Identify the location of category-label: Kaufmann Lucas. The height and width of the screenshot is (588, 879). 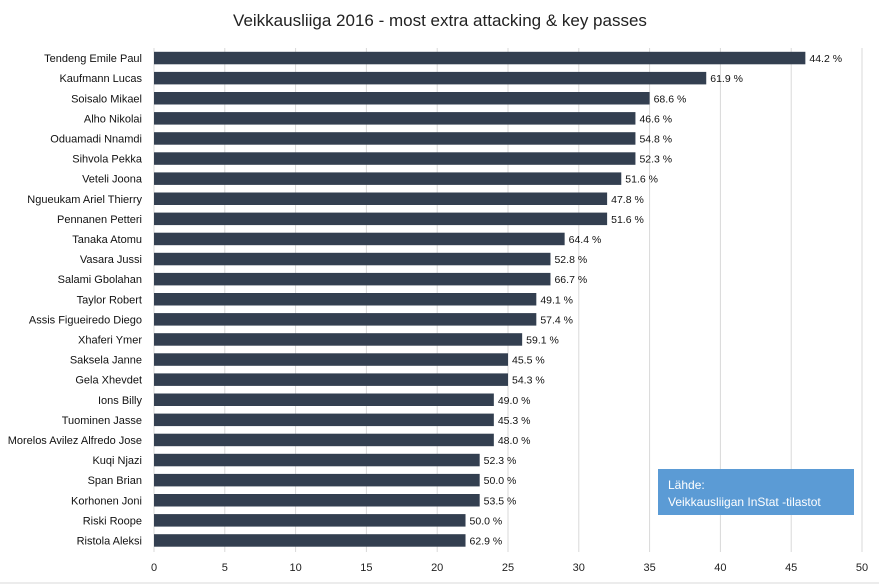
(100, 79).